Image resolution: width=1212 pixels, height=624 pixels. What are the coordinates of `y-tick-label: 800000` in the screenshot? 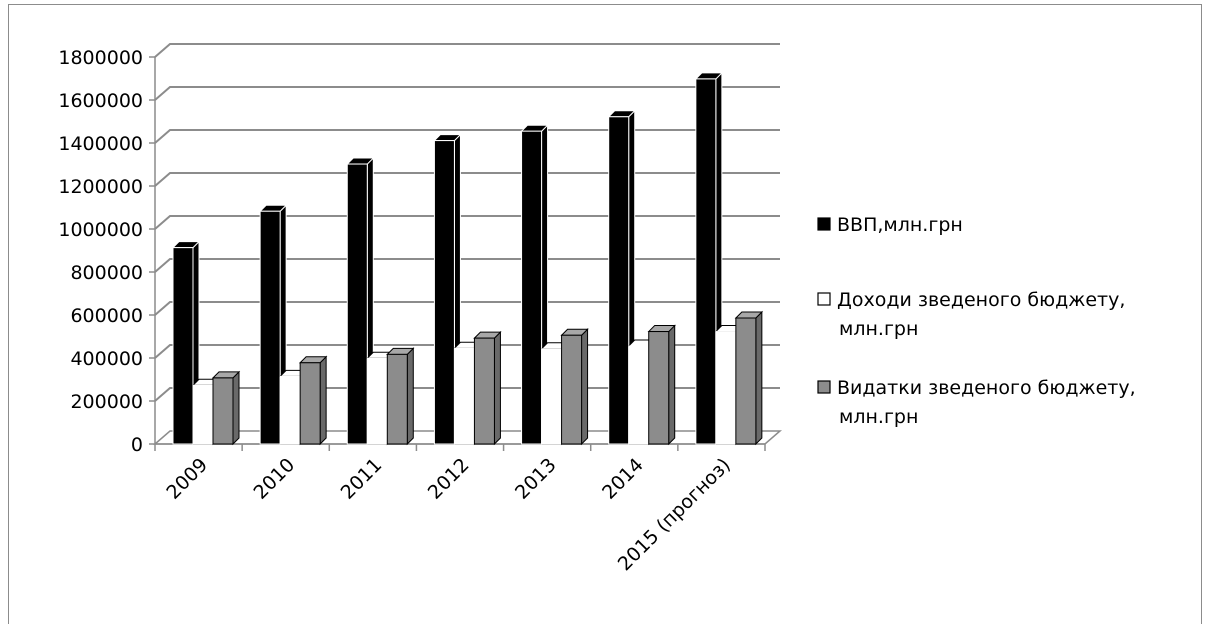 It's located at (106, 273).